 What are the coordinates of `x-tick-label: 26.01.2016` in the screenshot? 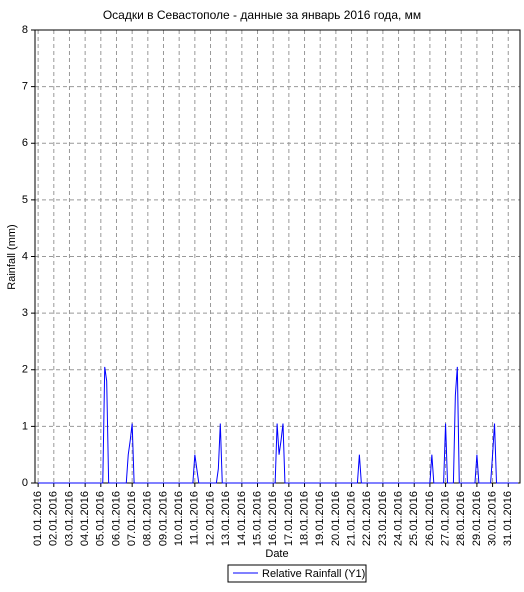 It's located at (430, 518).